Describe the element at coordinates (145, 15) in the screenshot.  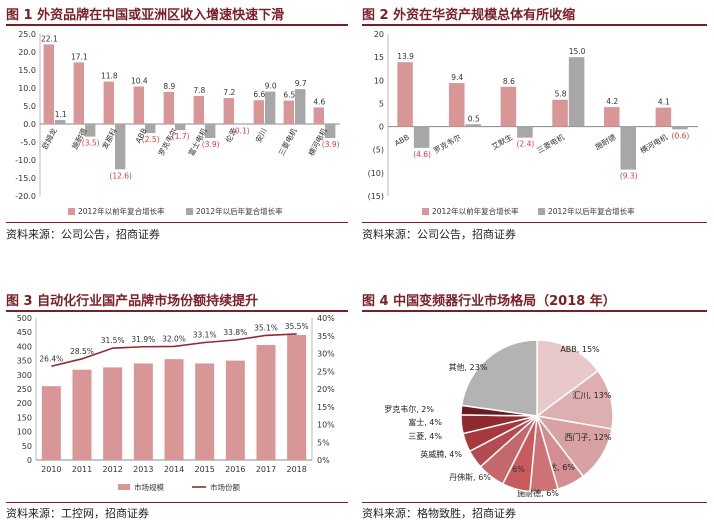
I see `panel-1-title: 图 1 外资品牌在中国或亚洲区收入增速快速下滑` at that location.